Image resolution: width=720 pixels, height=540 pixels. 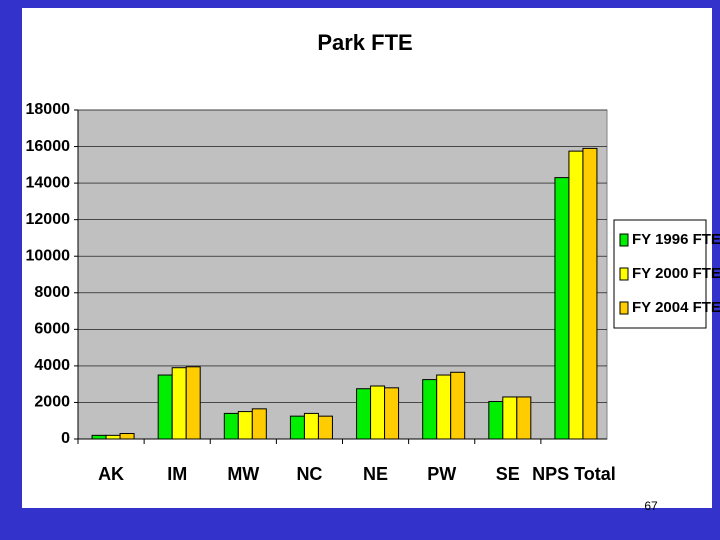 What do you see at coordinates (574, 474) in the screenshot?
I see `x-tick-label: NPS Total` at bounding box center [574, 474].